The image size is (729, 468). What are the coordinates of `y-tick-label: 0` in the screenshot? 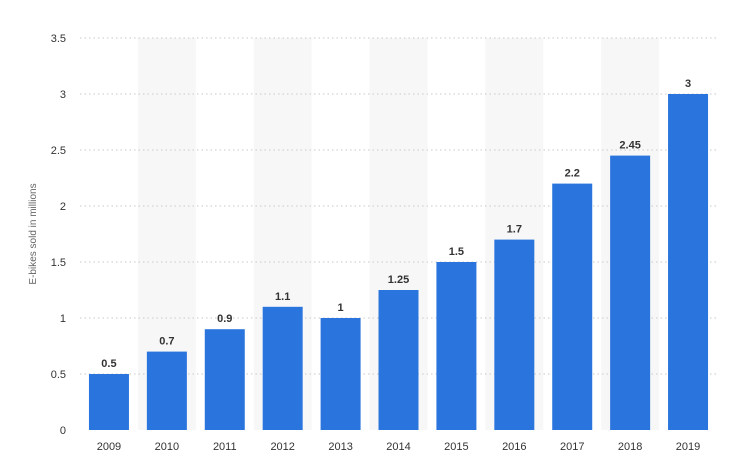 It's located at (63, 431).